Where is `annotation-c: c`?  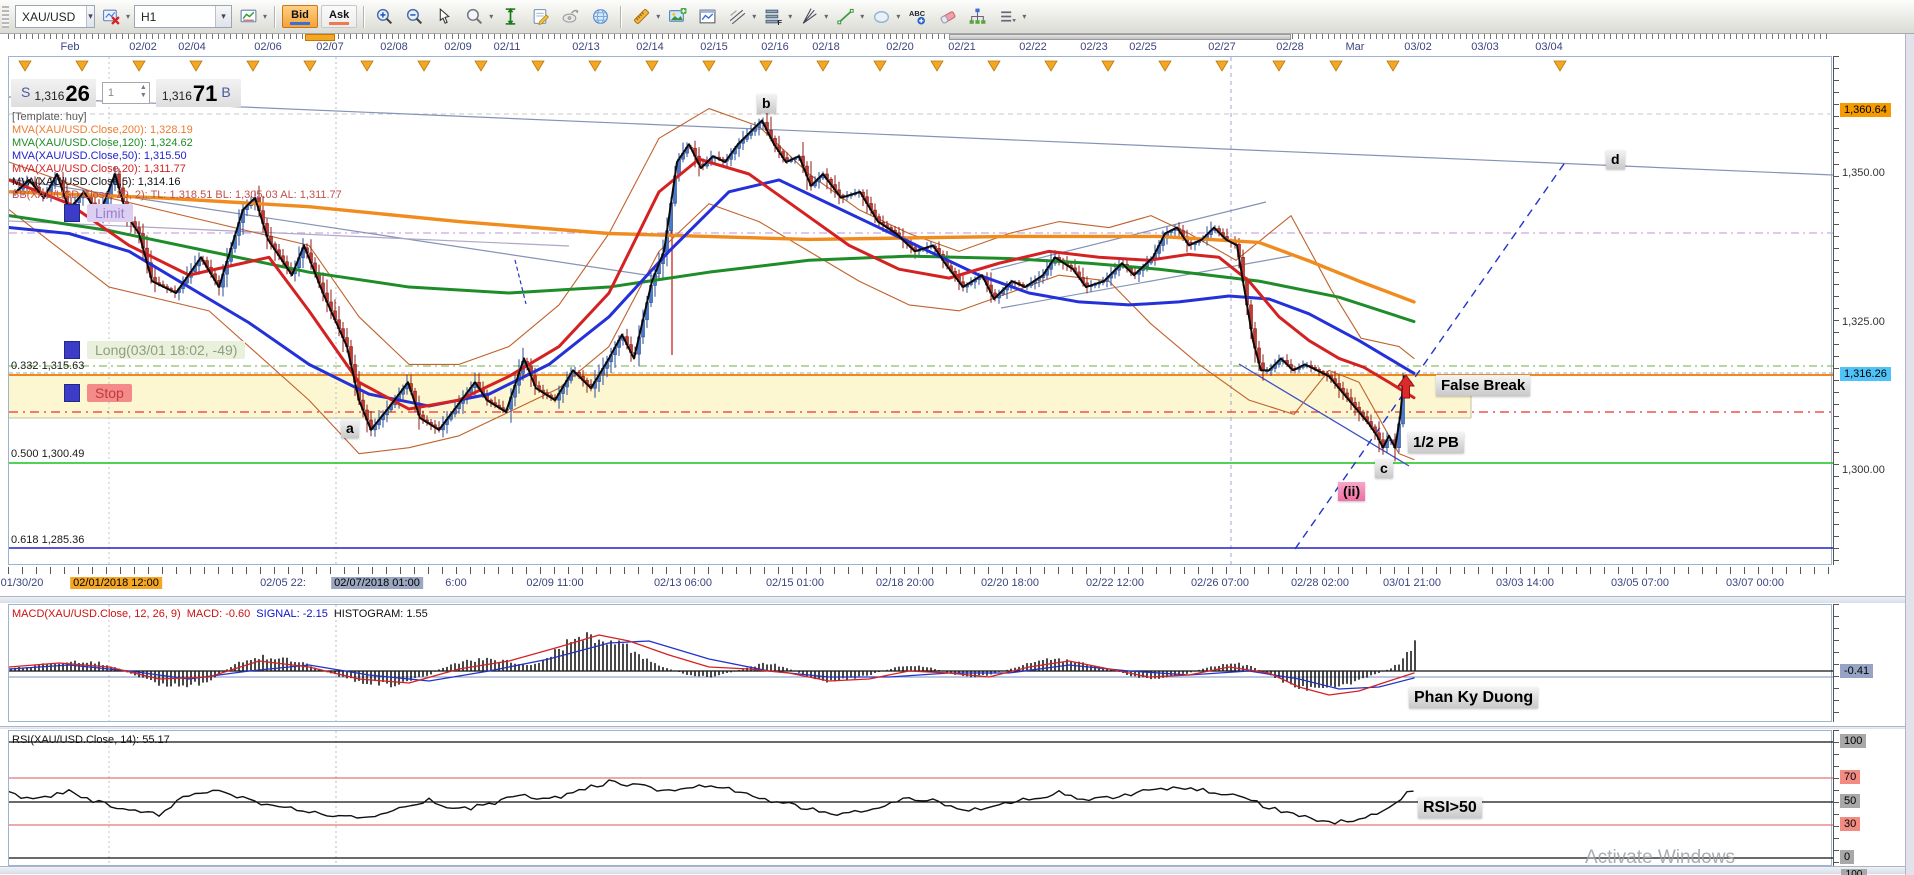
annotation-c: c is located at coordinates (1384, 468).